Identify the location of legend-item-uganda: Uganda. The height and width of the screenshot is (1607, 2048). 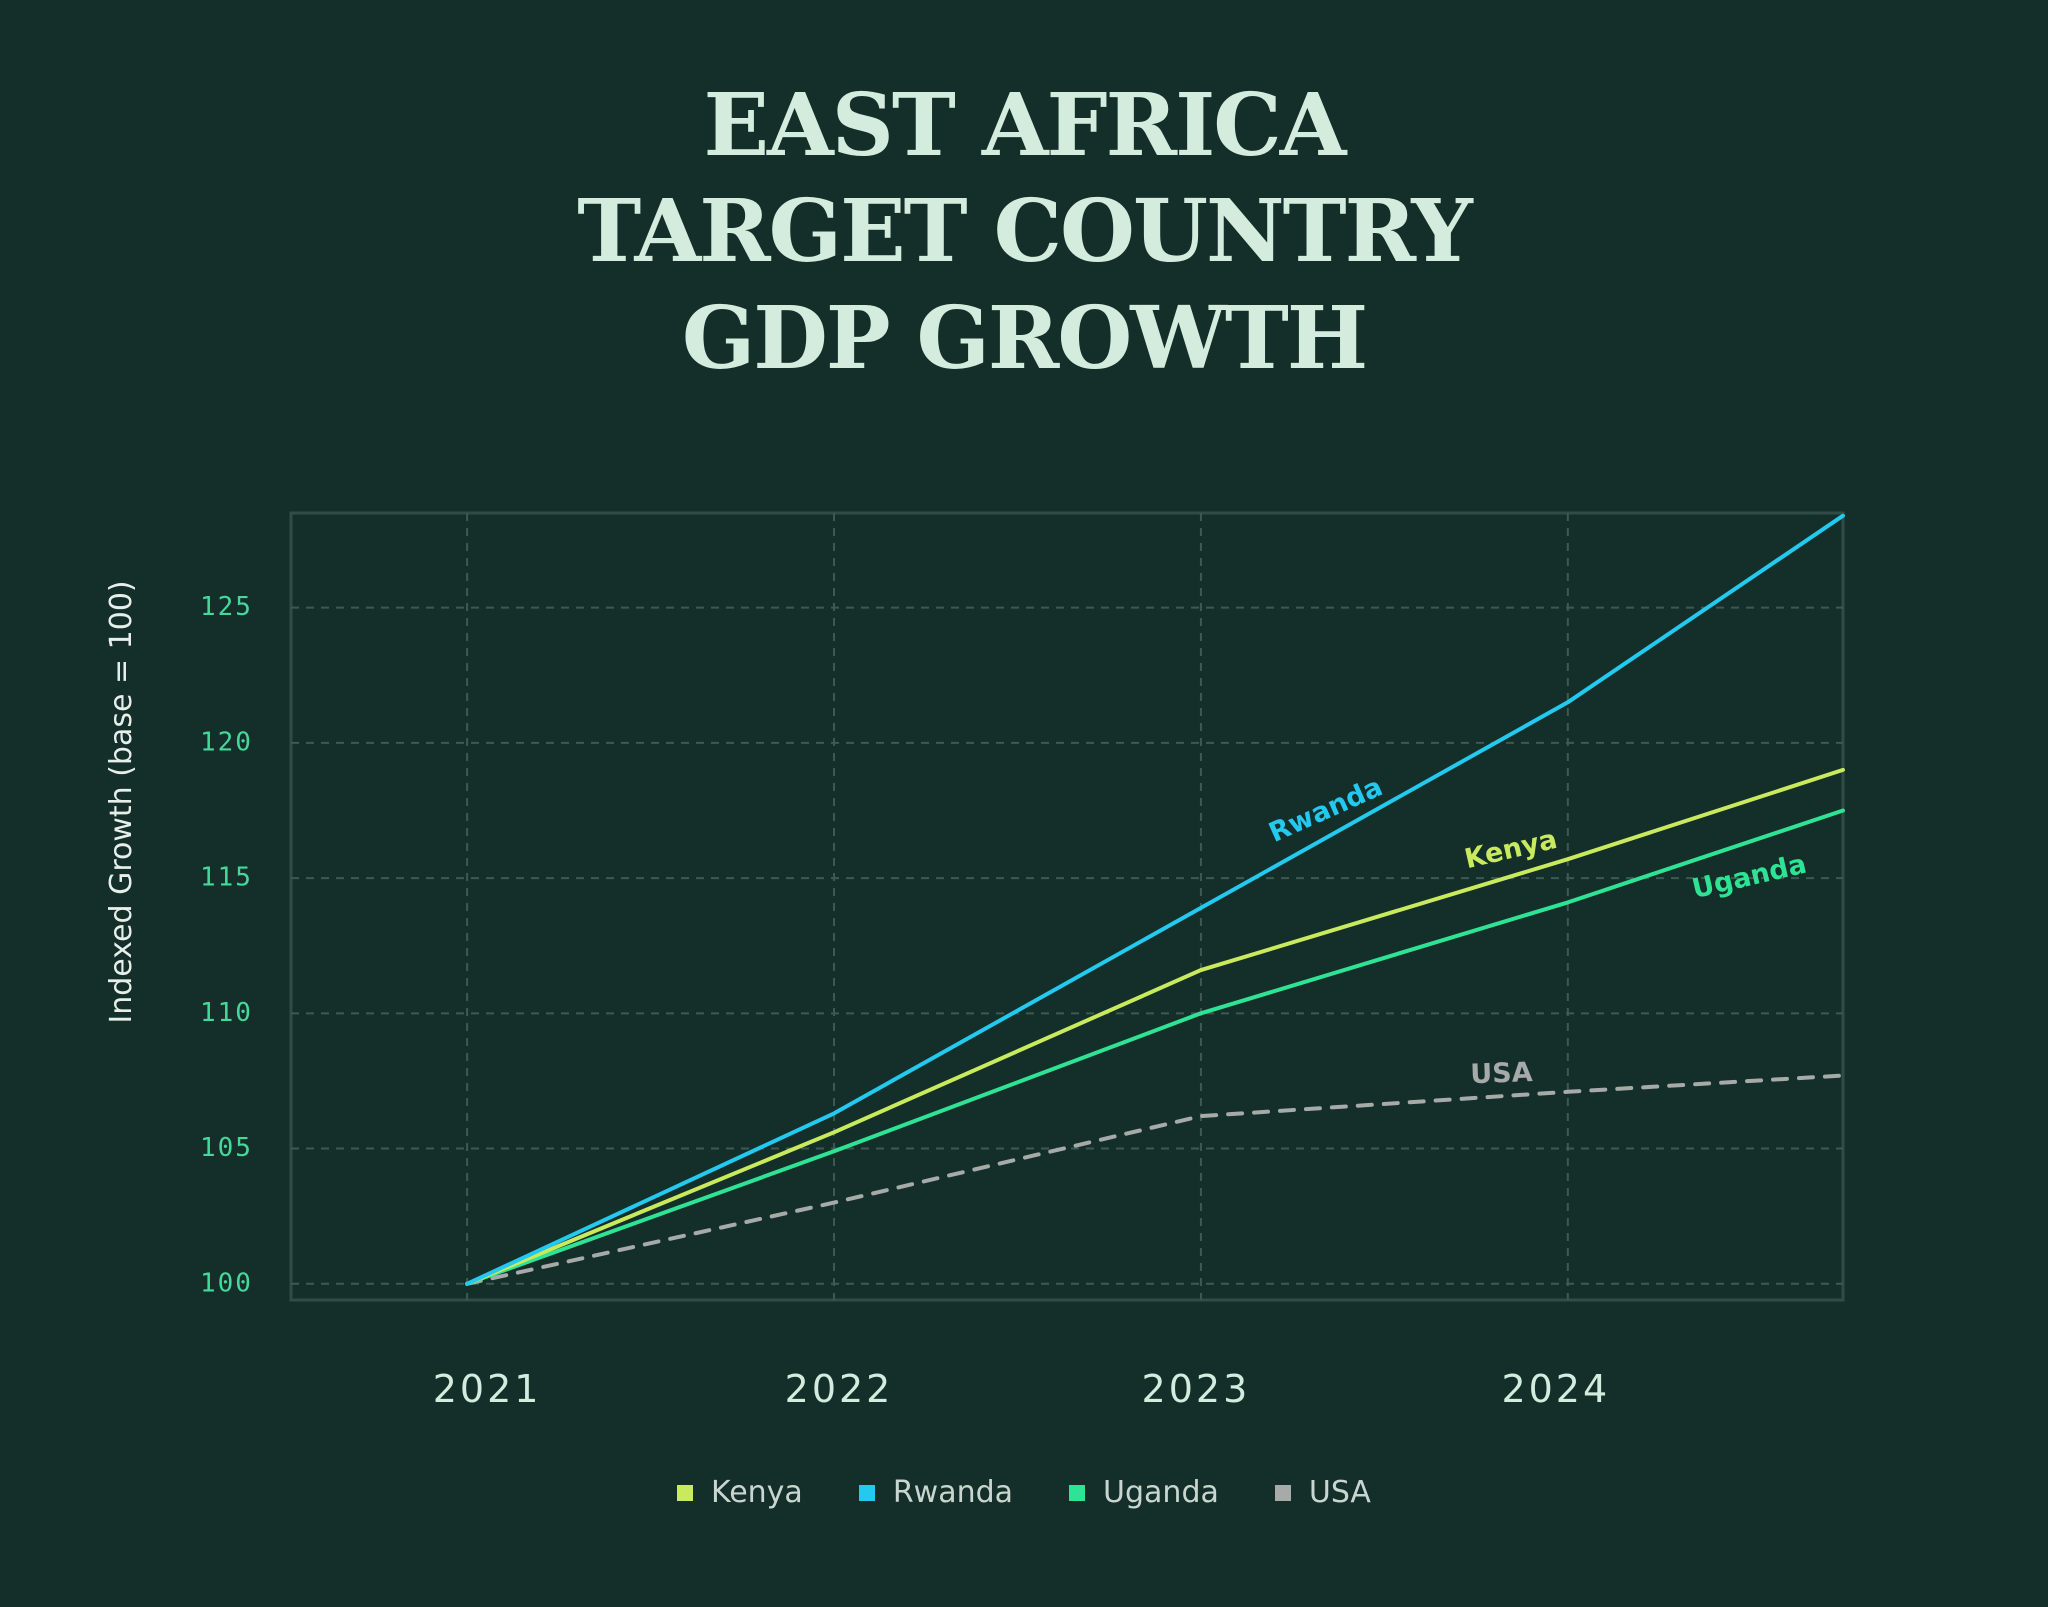
(1144, 1492).